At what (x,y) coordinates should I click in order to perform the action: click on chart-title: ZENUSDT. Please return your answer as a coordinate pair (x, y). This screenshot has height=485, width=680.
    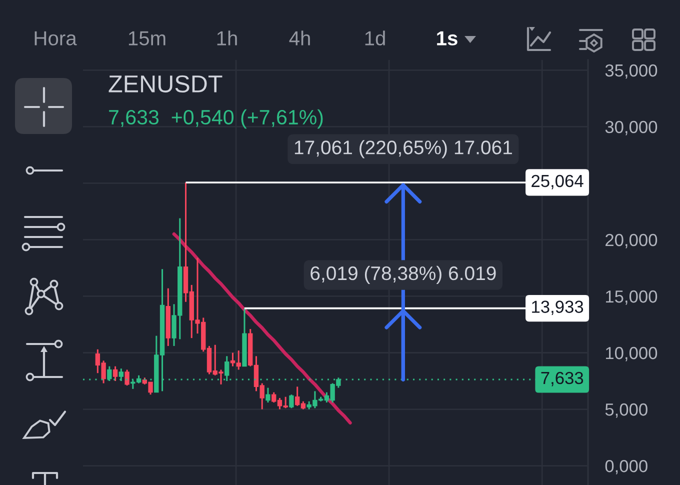
    Looking at the image, I should click on (165, 84).